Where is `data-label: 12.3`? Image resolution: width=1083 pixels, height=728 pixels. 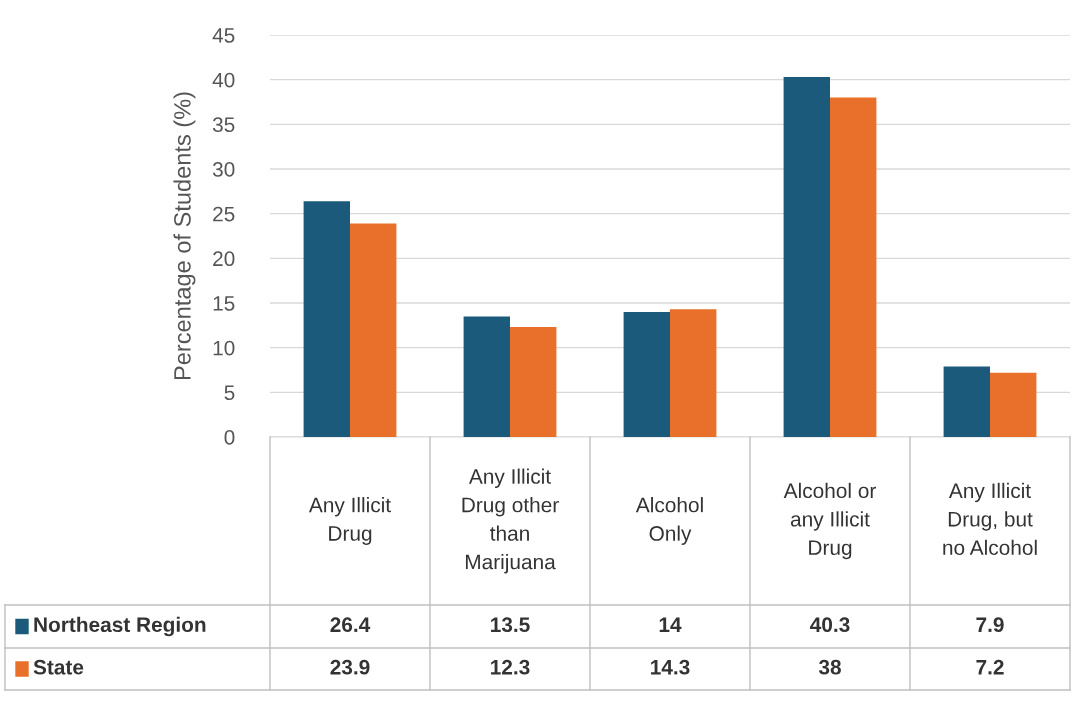 data-label: 12.3 is located at coordinates (510, 667).